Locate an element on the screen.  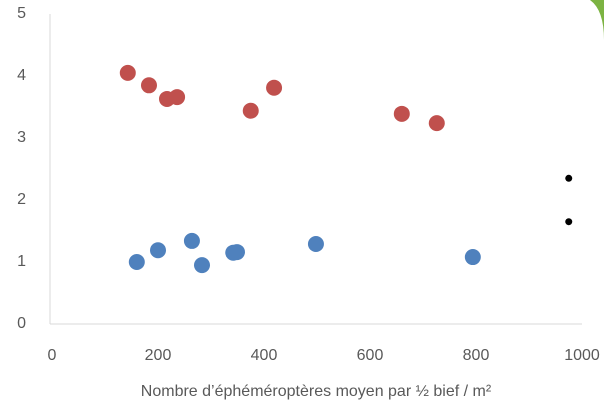
y-tick-label: 5 is located at coordinates (21, 13).